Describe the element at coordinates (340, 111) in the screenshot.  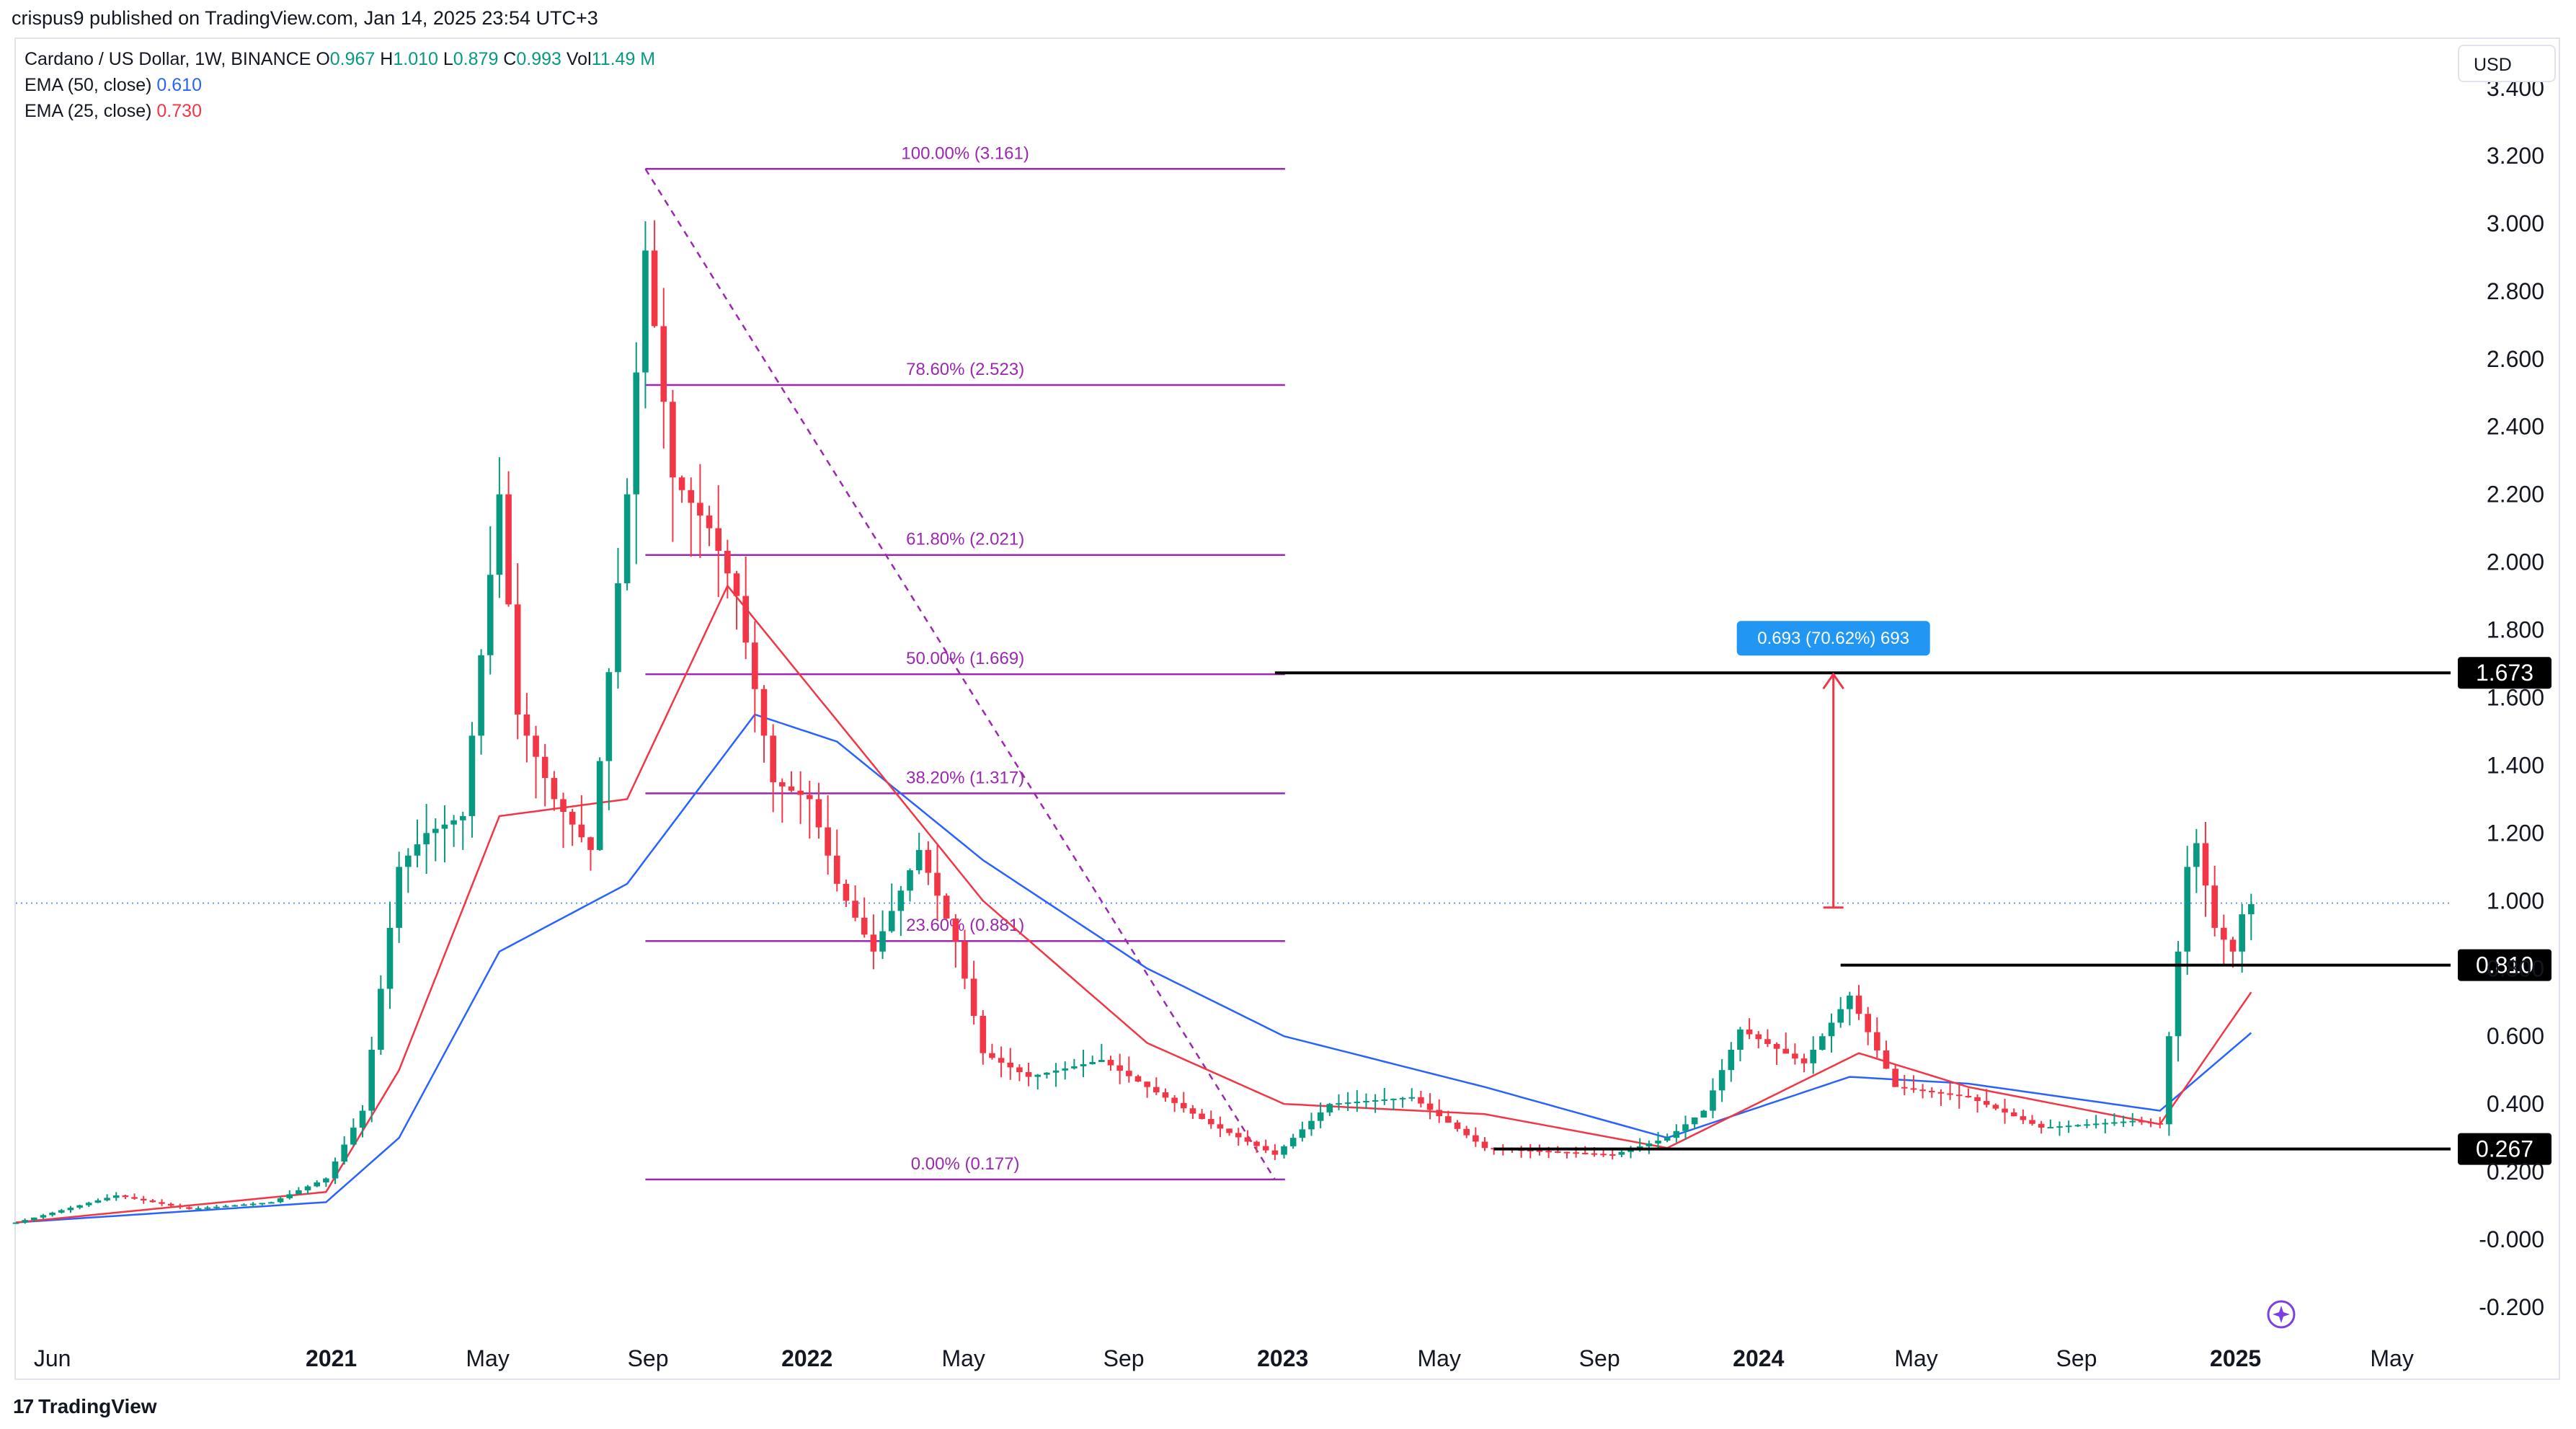
I see `ema25-row: EMA (25, close) 0.730` at that location.